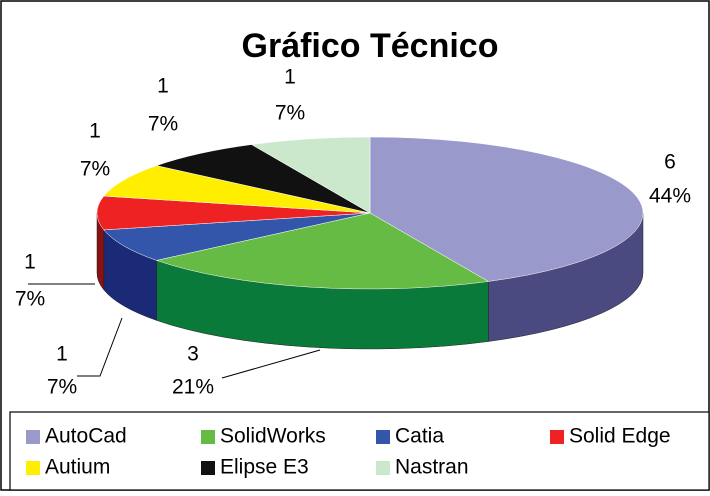 Image resolution: width=710 pixels, height=496 pixels. Describe the element at coordinates (193, 354) in the screenshot. I see `data-label: 3` at that location.